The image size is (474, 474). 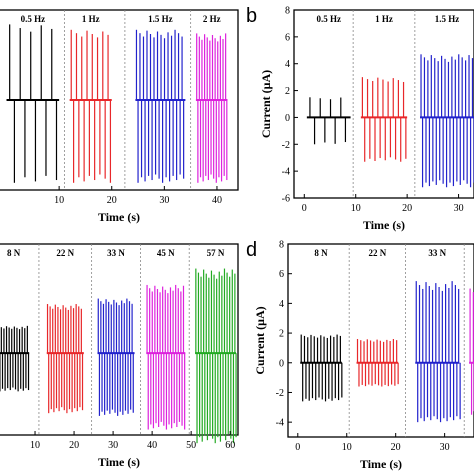 What do you see at coordinates (211, 98) in the screenshot?
I see `series-a-3: 2 Hz` at bounding box center [211, 98].